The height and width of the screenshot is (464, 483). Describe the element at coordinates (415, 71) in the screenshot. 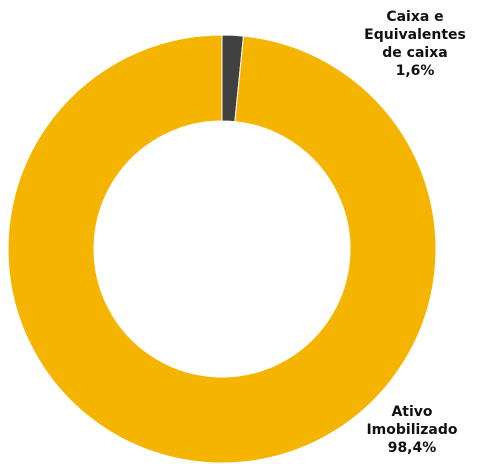

I see `slice-label-caixa-percent: 1,6%` at that location.